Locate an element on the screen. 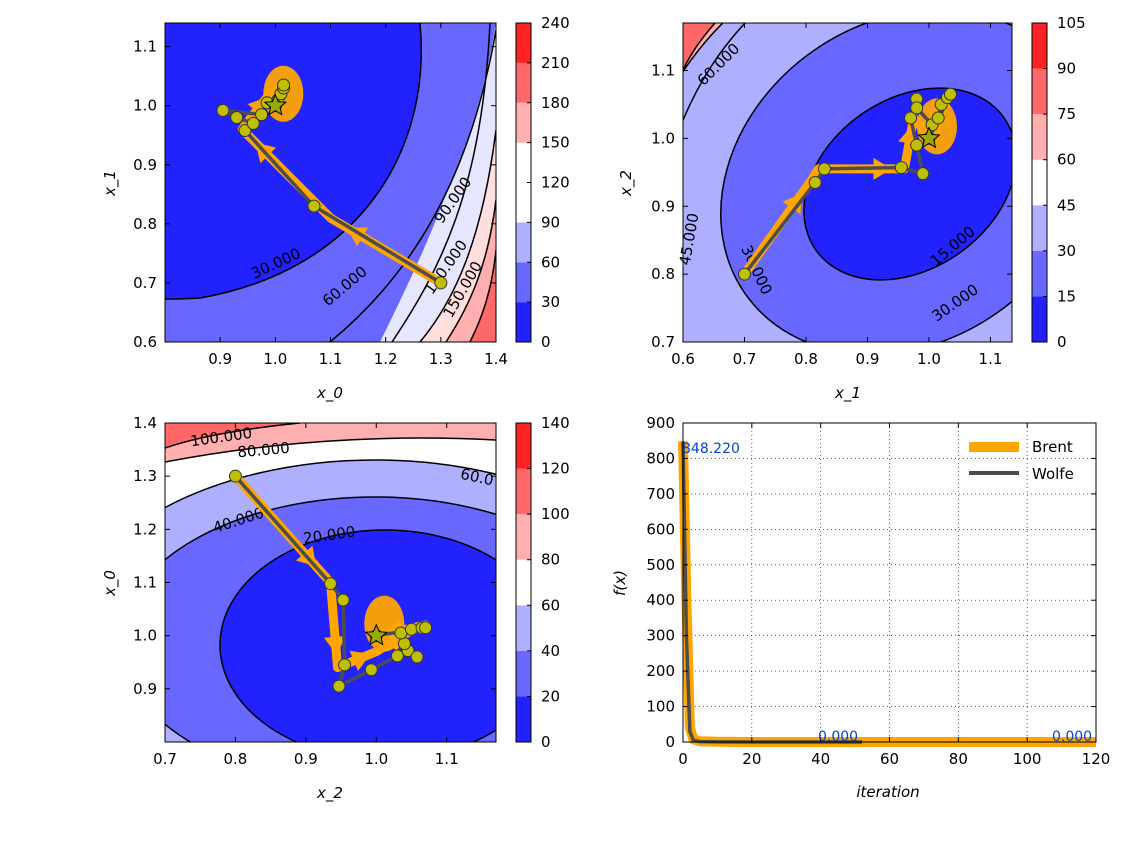  colorbar-tick-label: 180 is located at coordinates (555, 103).